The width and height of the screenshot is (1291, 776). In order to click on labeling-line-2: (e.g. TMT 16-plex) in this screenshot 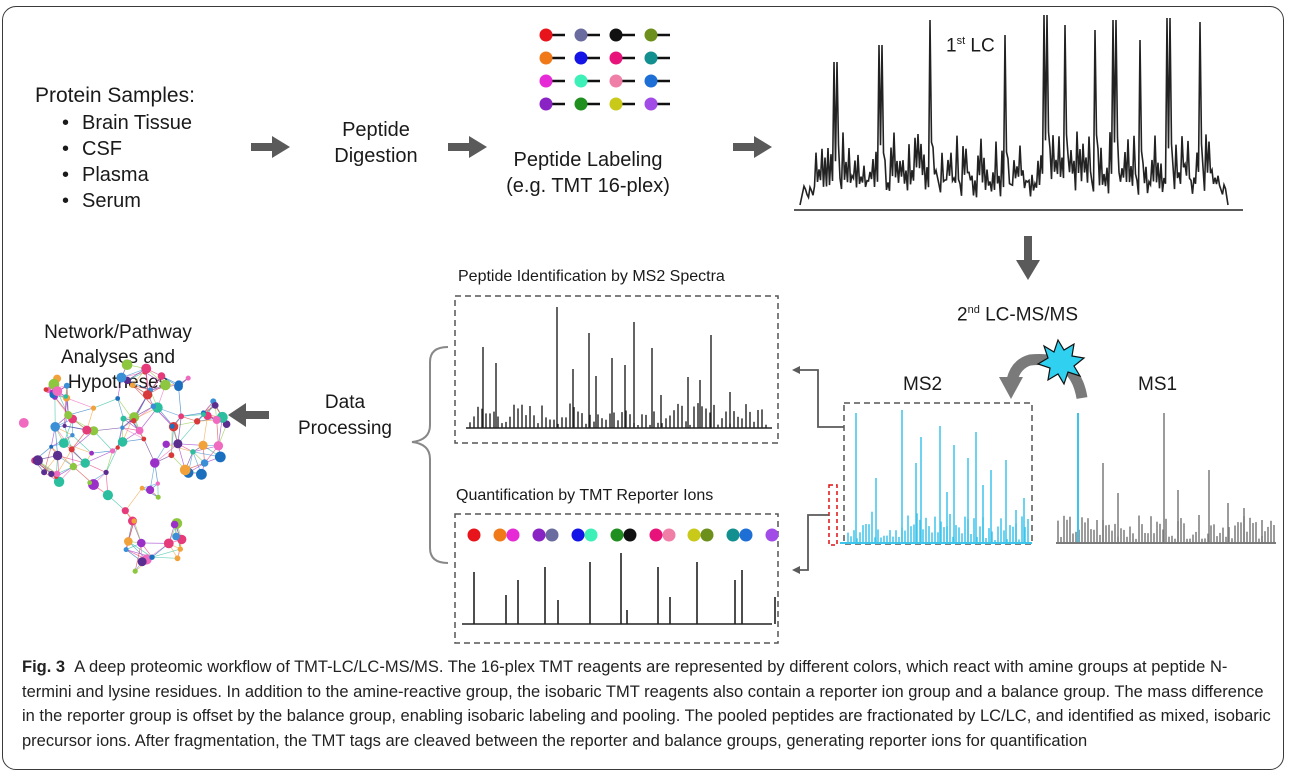, I will do `click(588, 186)`.